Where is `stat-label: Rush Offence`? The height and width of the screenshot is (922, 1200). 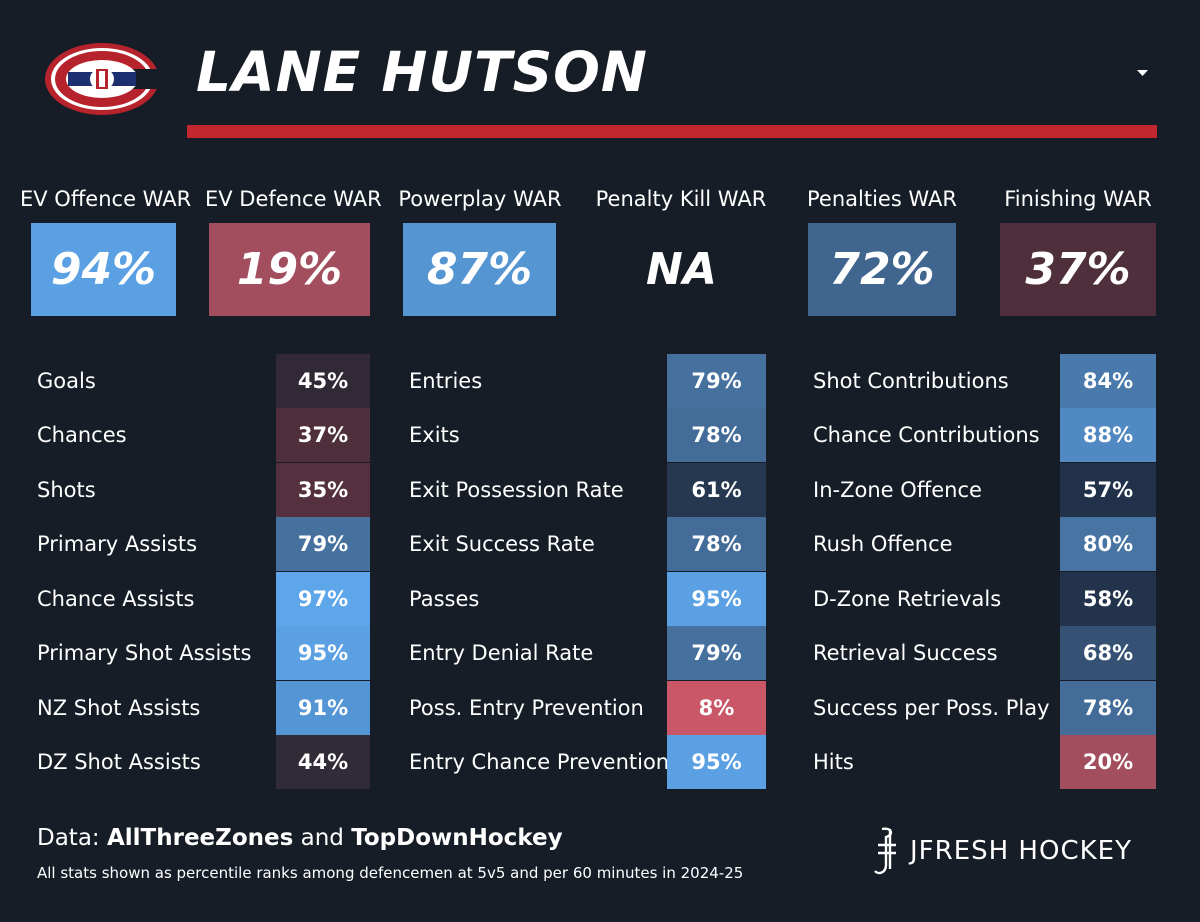 stat-label: Rush Offence is located at coordinates (883, 544).